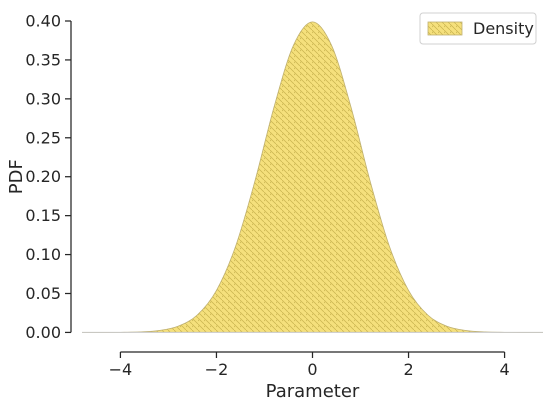  I want to click on y-axis-title: PDF, so click(16, 176).